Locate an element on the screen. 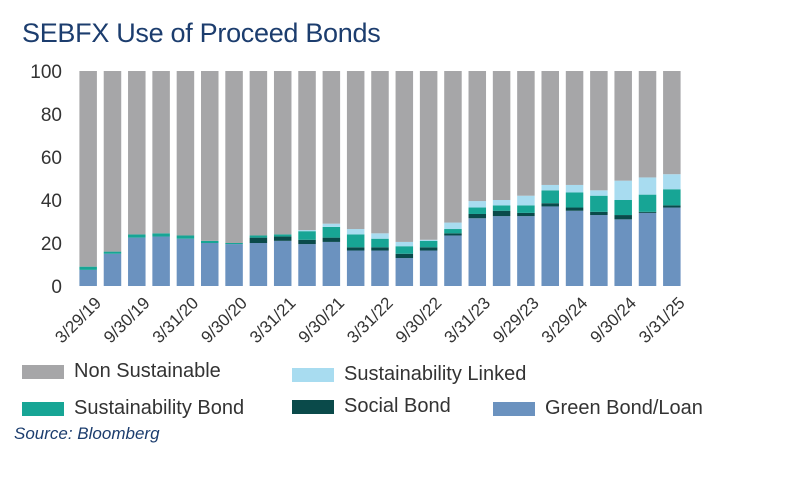  x-tick-label-3-31-20: 3/31/20 is located at coordinates (176, 320).